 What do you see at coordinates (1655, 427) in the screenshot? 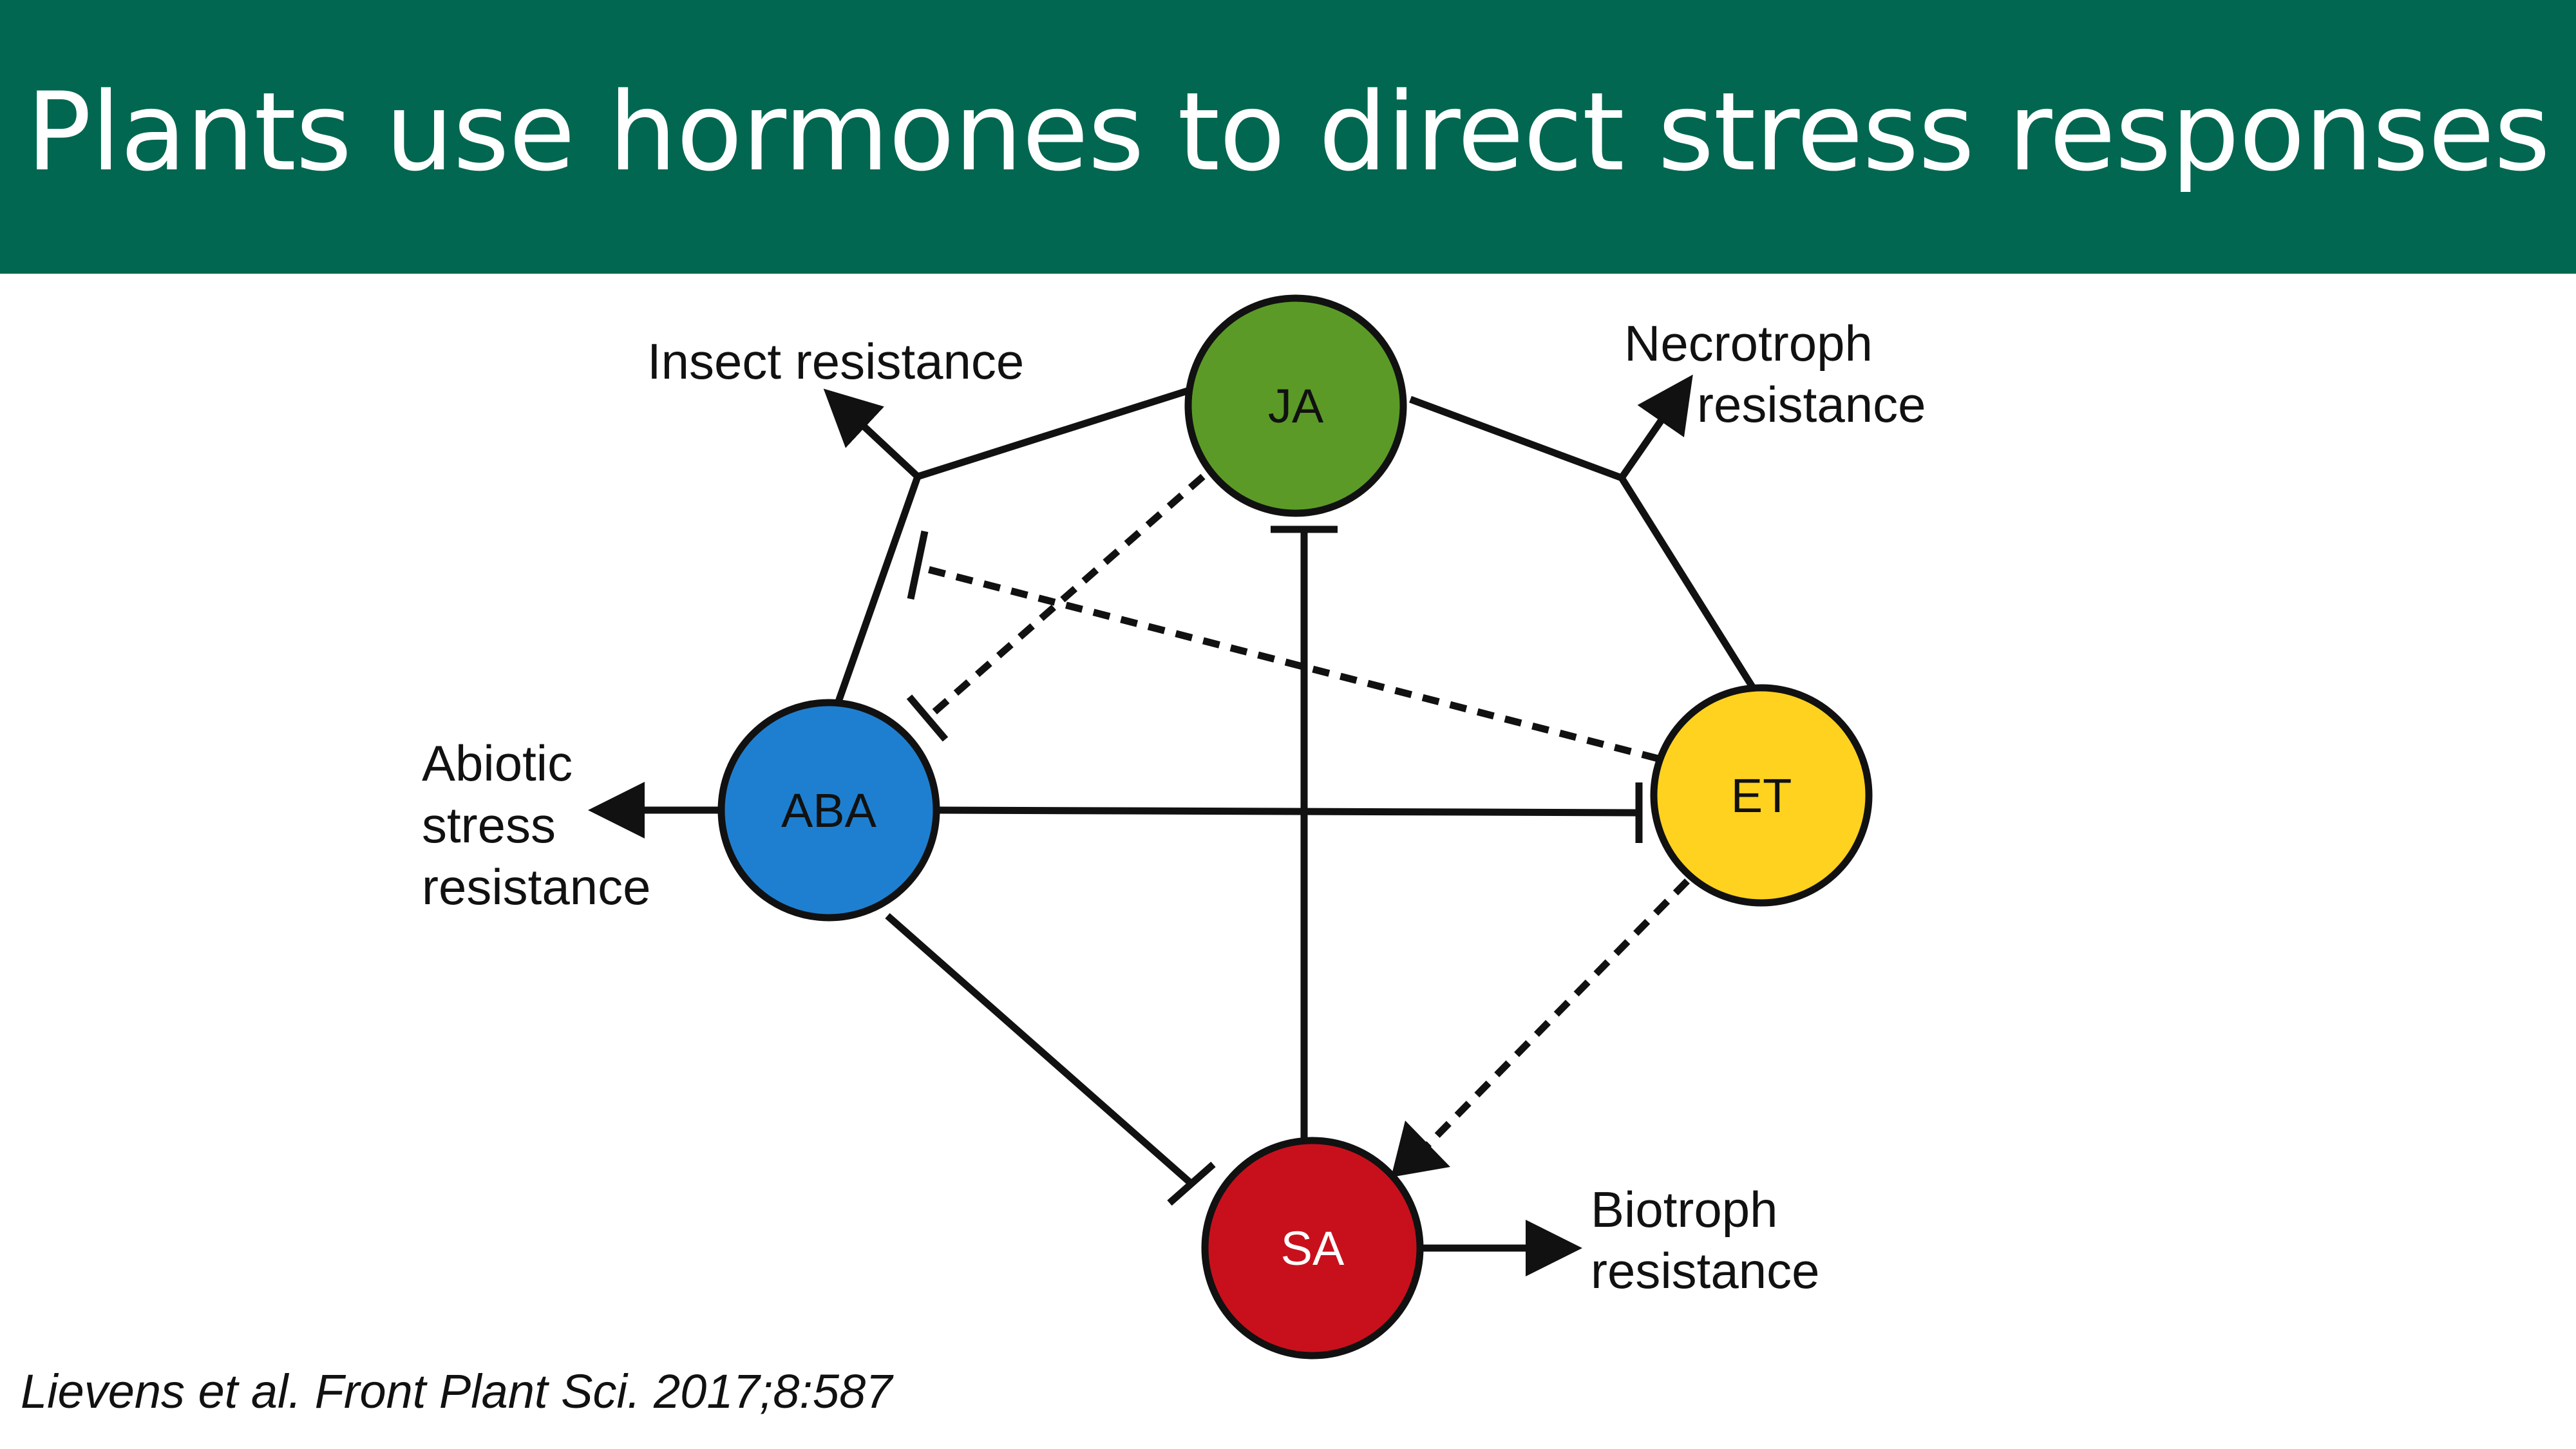
I see `arrow-necrotroph-resistance` at bounding box center [1655, 427].